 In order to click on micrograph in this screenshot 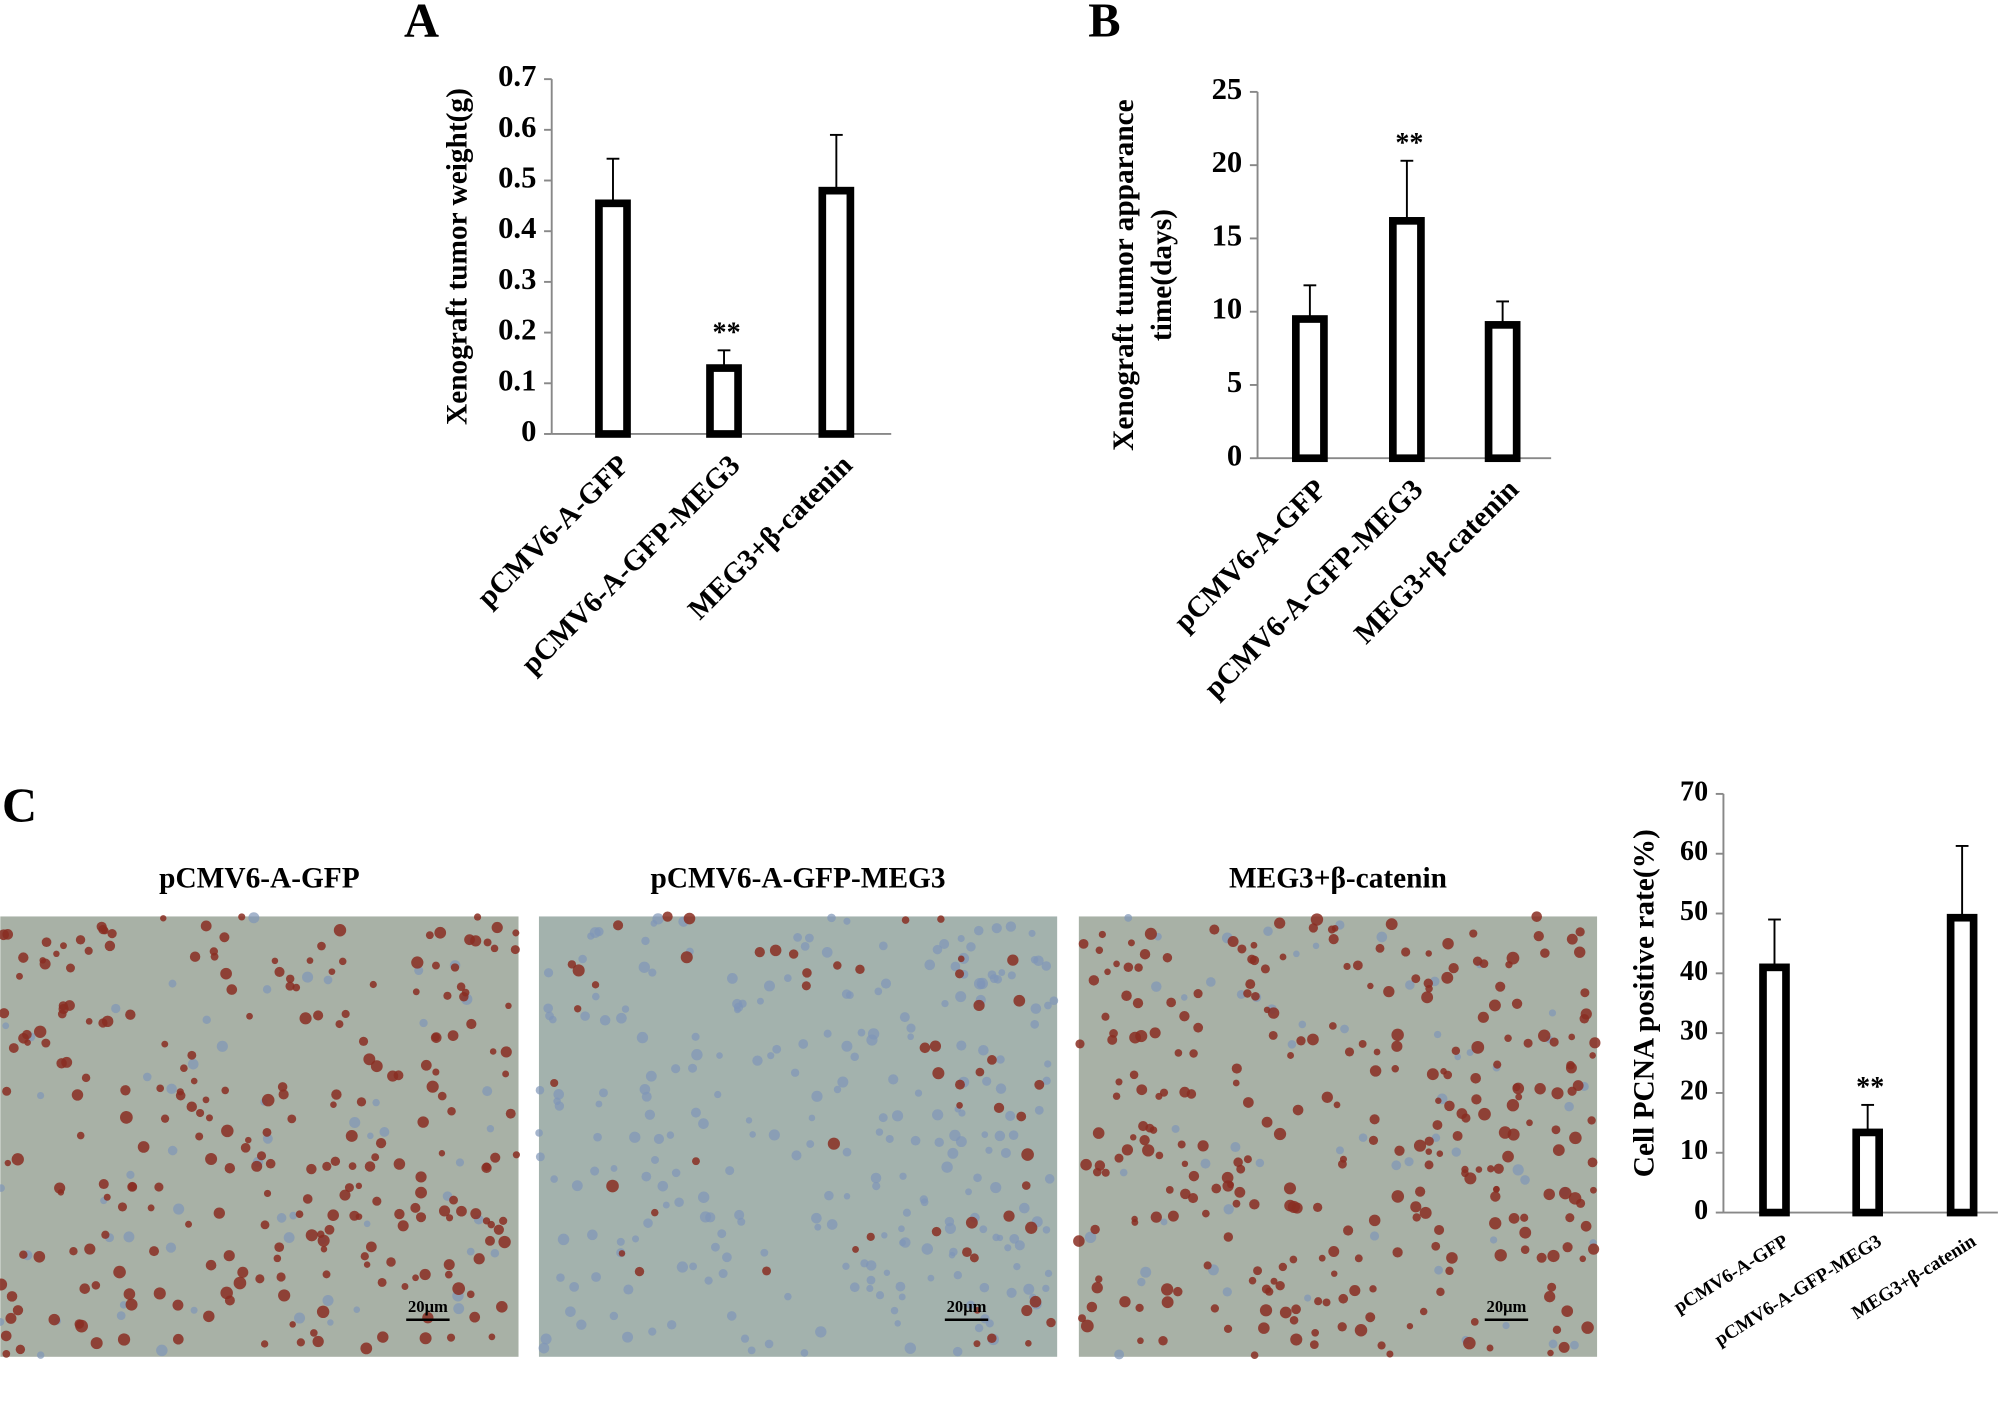, I will do `click(797, 1134)`.